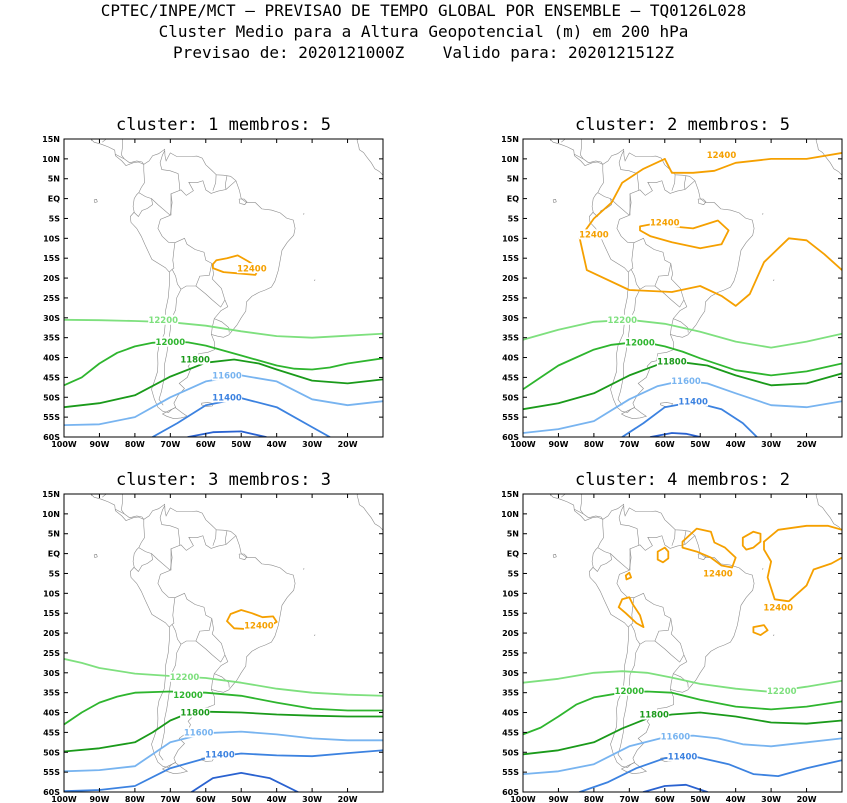 The width and height of the screenshot is (847, 803). I want to click on ytick-label: 15S, so click(510, 613).